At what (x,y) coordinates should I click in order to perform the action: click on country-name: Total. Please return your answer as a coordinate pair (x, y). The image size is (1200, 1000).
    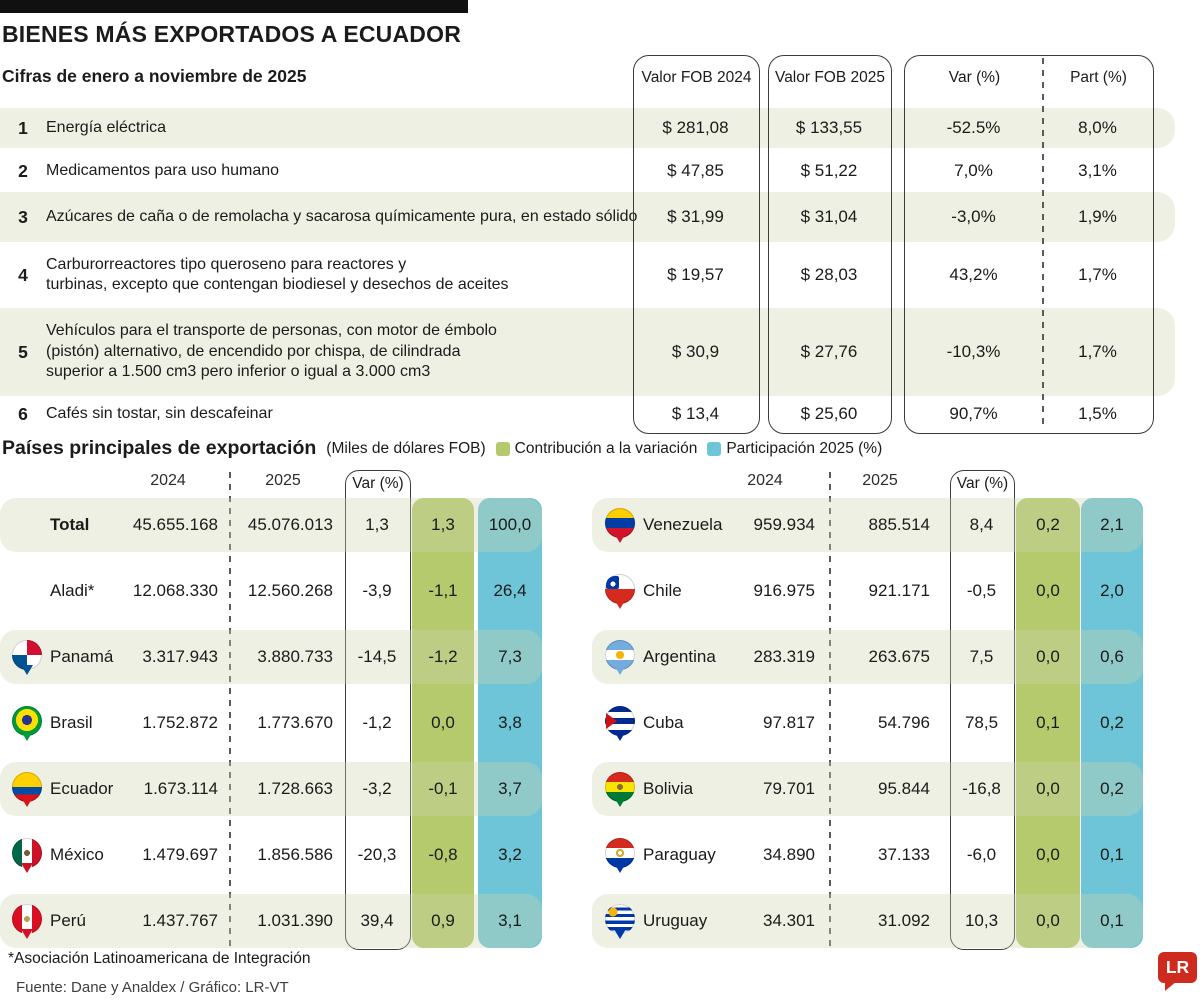
    Looking at the image, I should click on (70, 524).